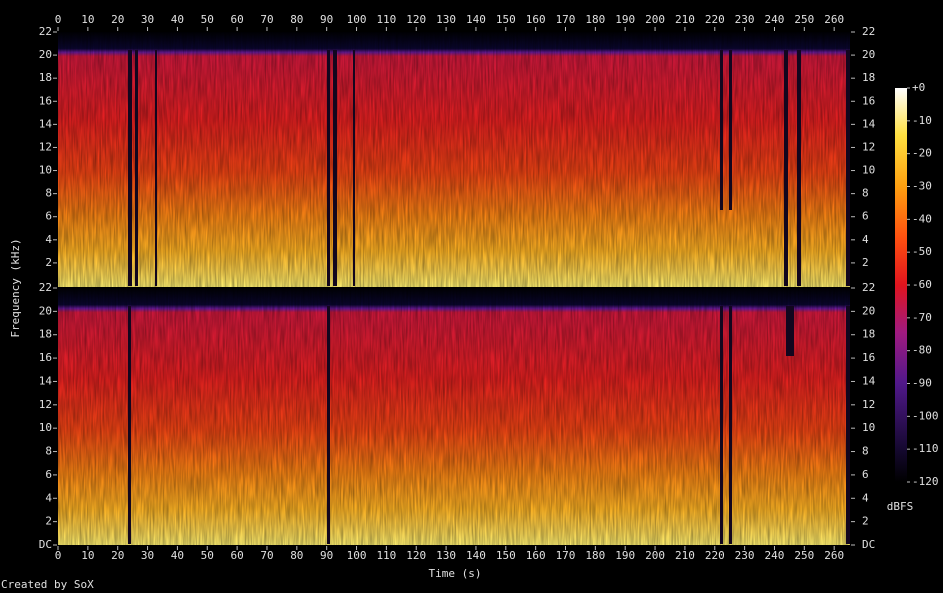 This screenshot has height=593, width=943. What do you see at coordinates (47, 584) in the screenshot?
I see `footer: Created by SoX` at bounding box center [47, 584].